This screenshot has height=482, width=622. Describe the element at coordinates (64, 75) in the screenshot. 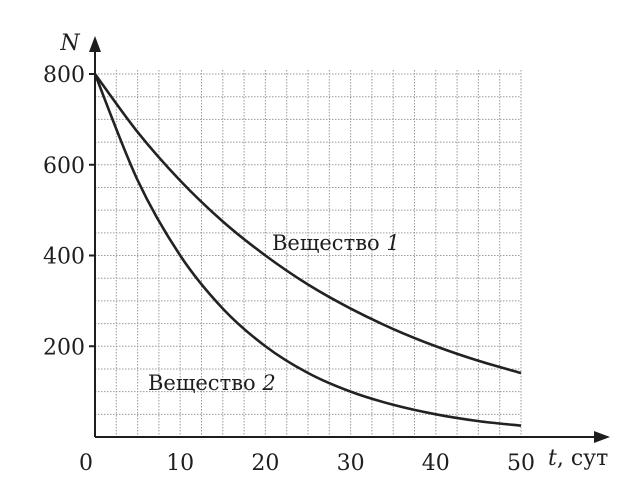

I see `y-tick-label: 800` at that location.